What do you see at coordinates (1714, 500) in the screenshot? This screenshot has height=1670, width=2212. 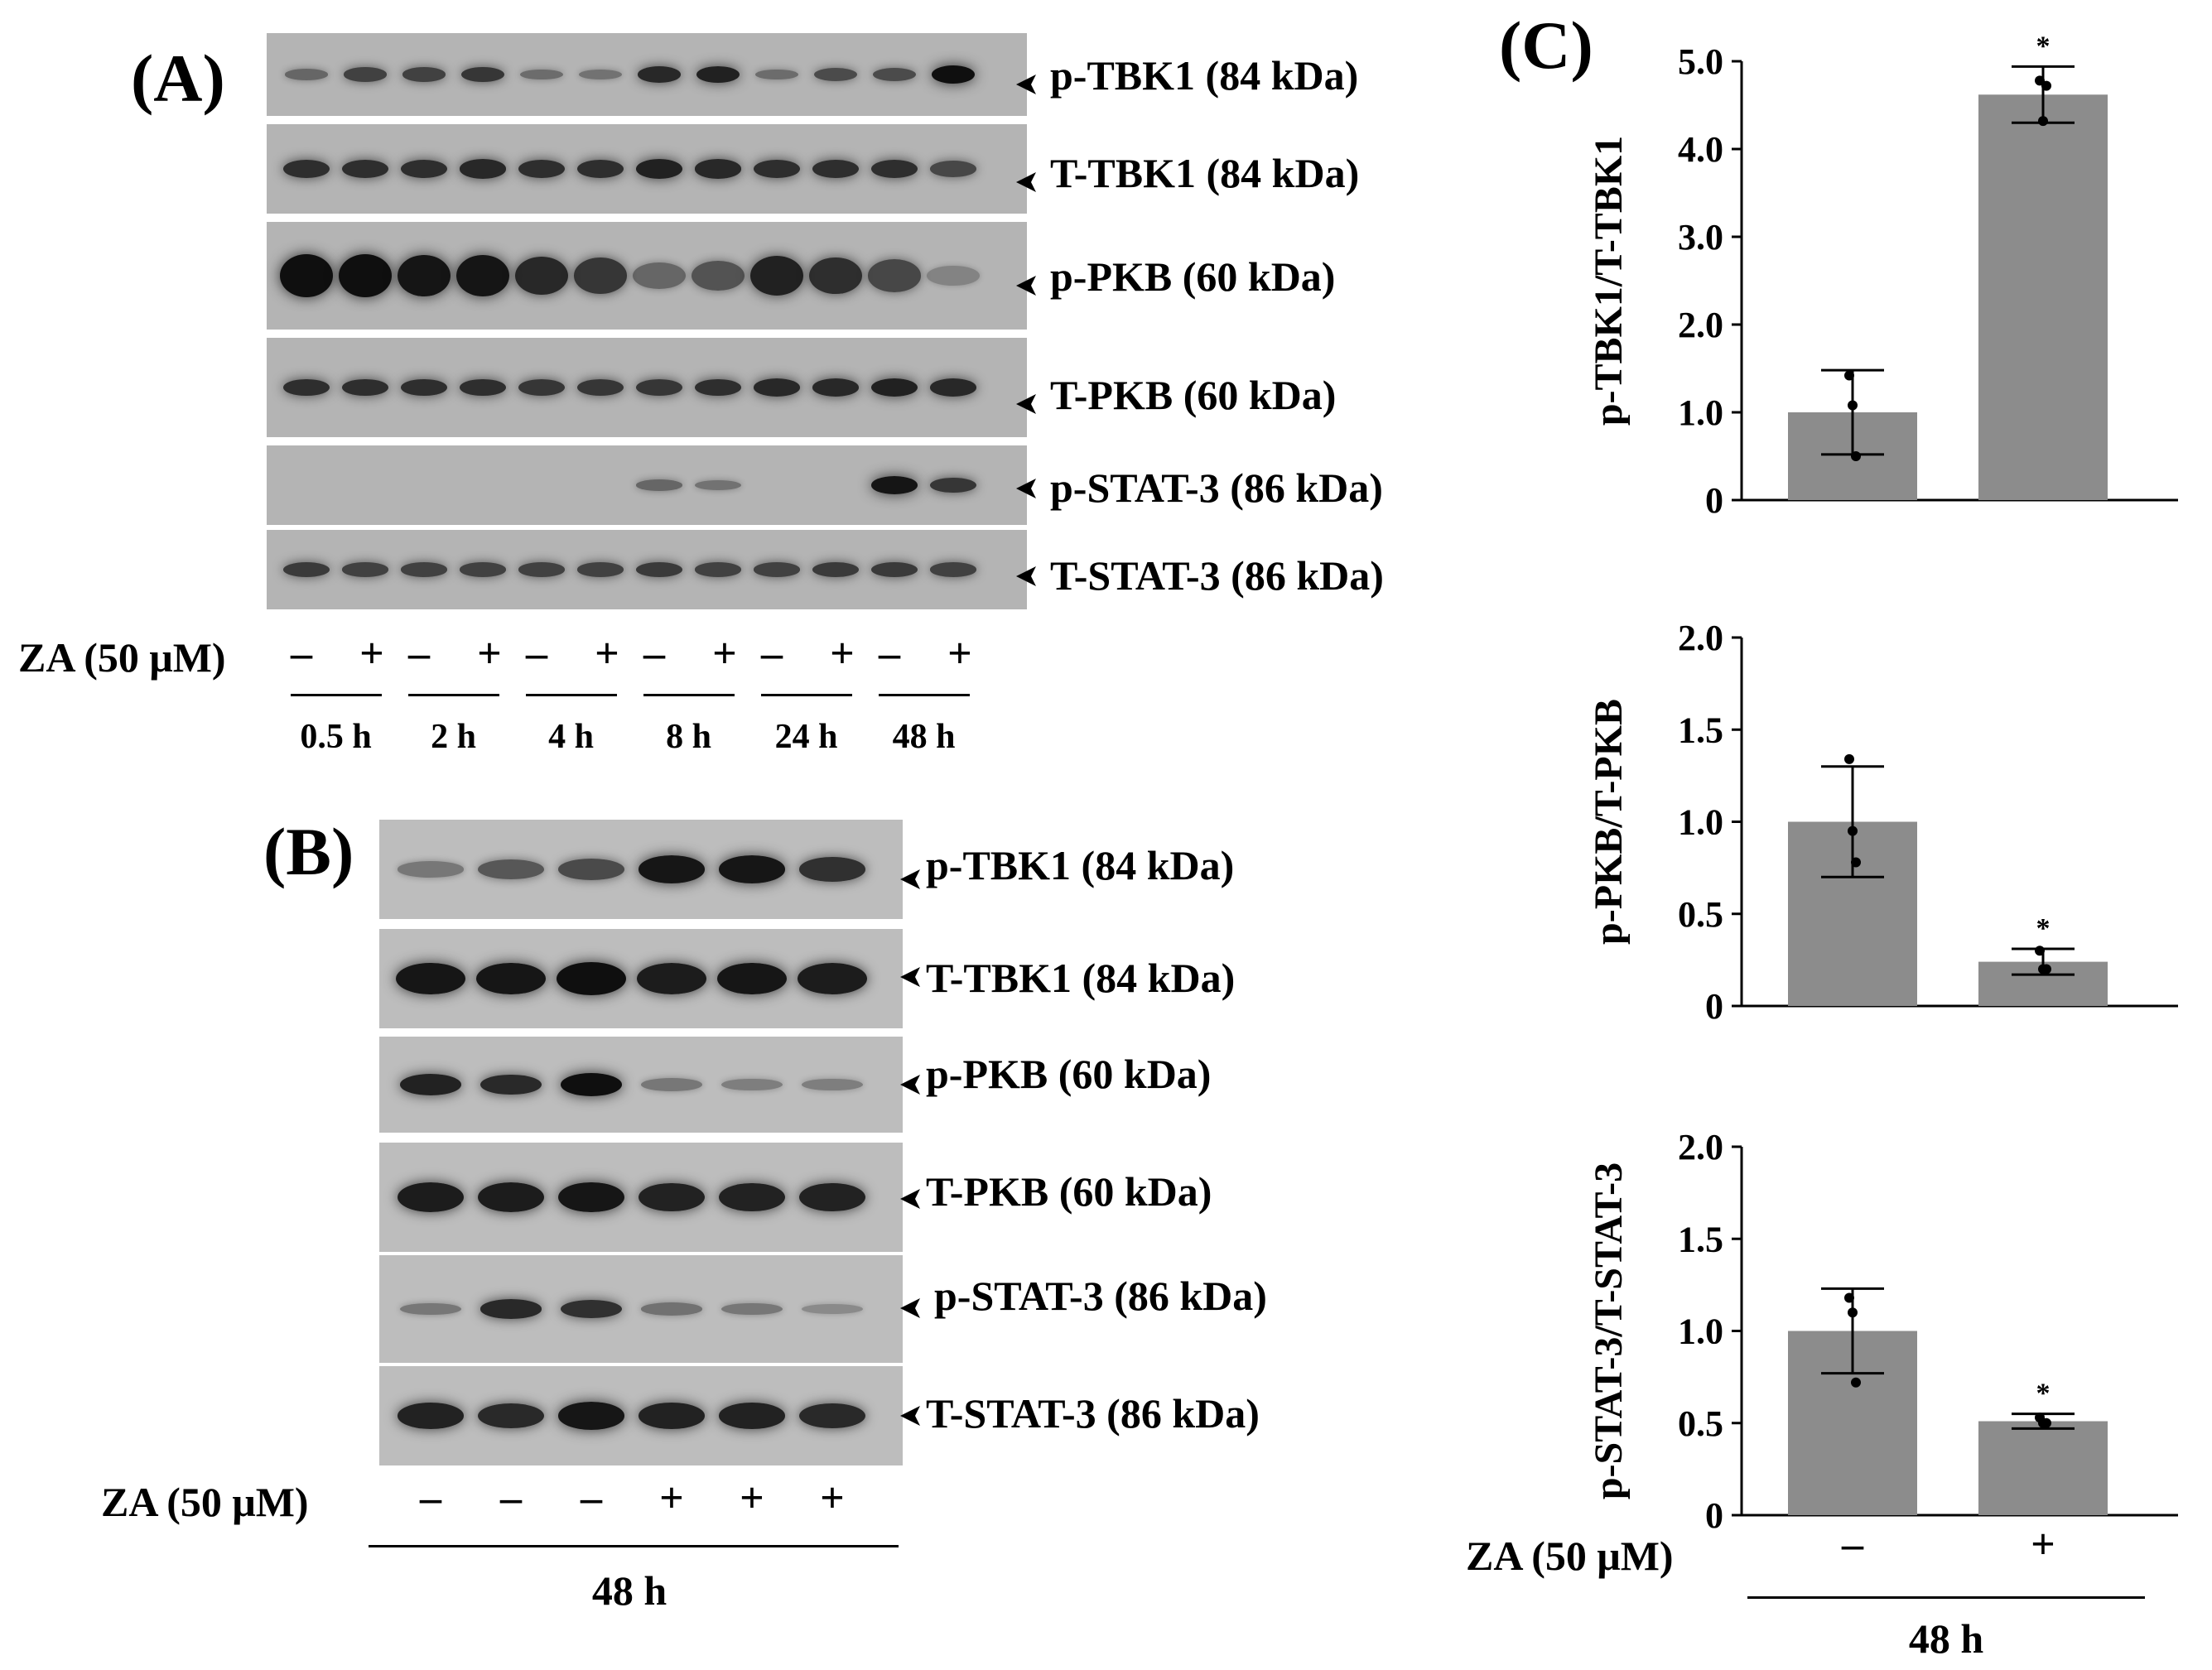 I see `y-tick-label: 0` at bounding box center [1714, 500].